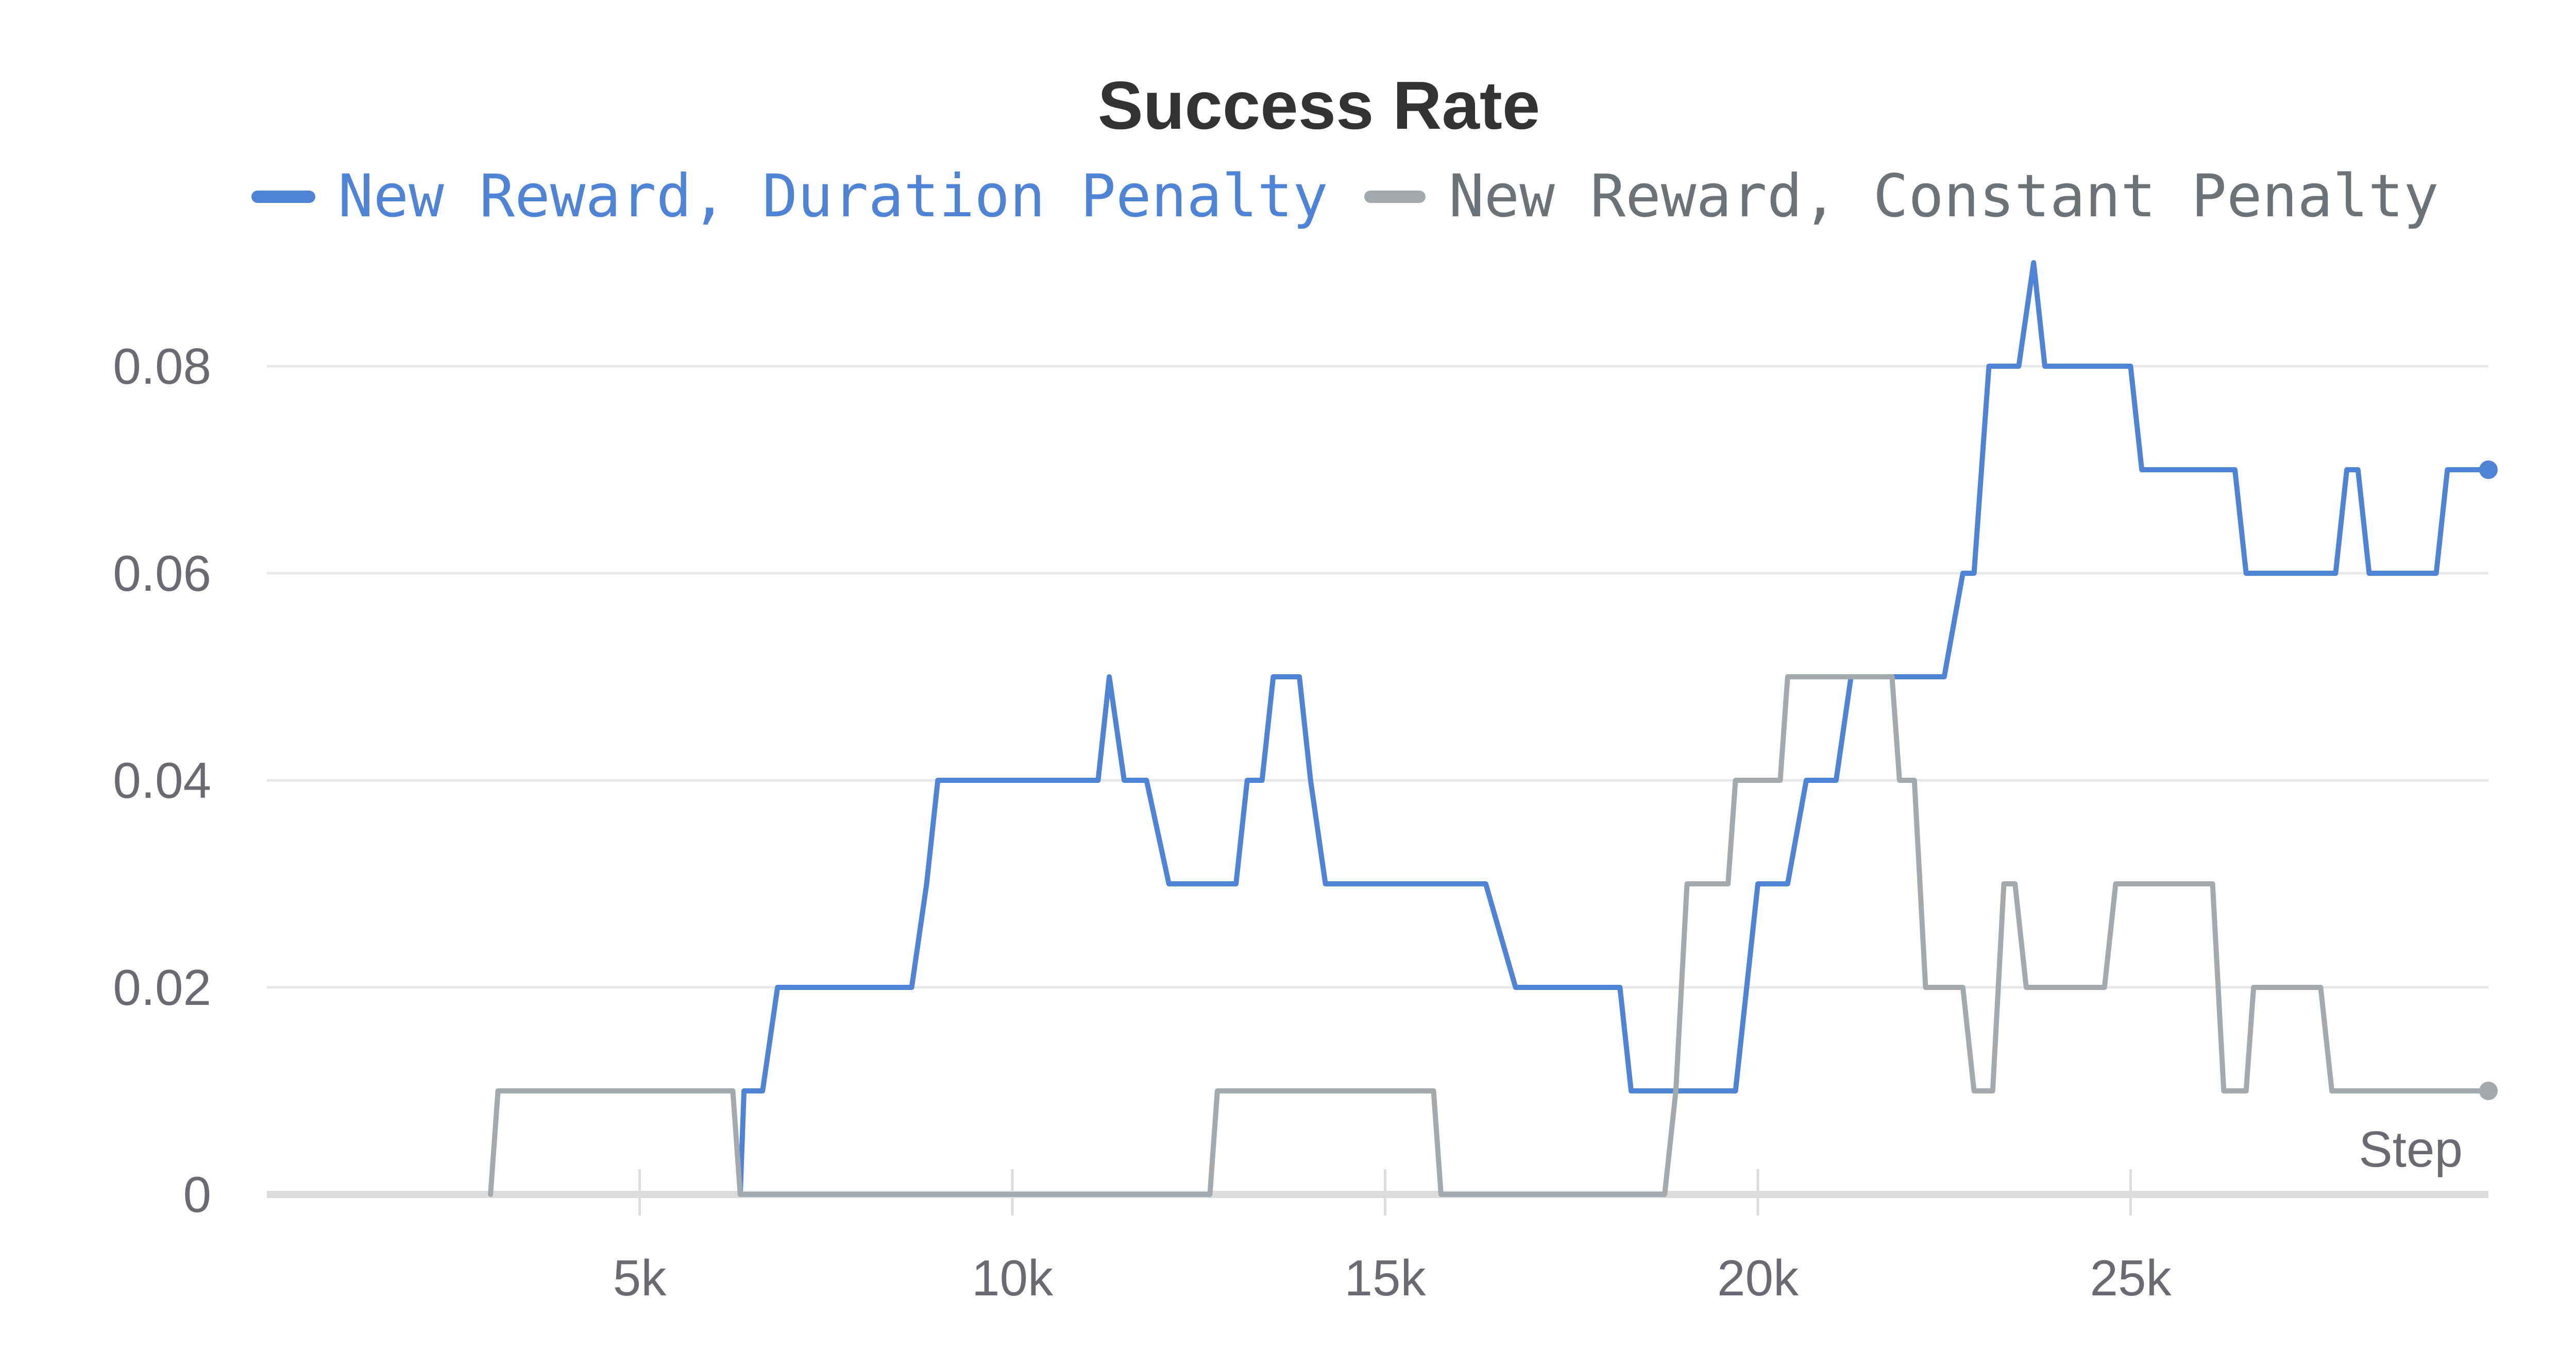  I want to click on x-tick-label: 15k, so click(1385, 1278).